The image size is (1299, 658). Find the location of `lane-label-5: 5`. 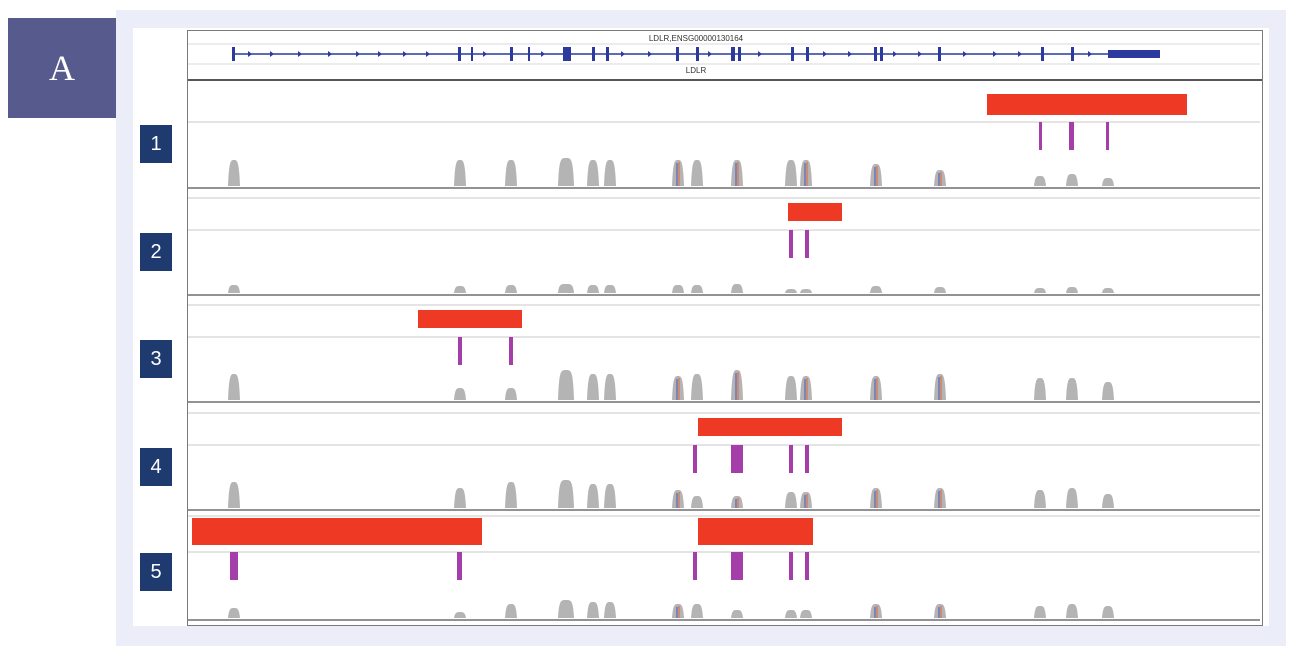

lane-label-5: 5 is located at coordinates (156, 572).